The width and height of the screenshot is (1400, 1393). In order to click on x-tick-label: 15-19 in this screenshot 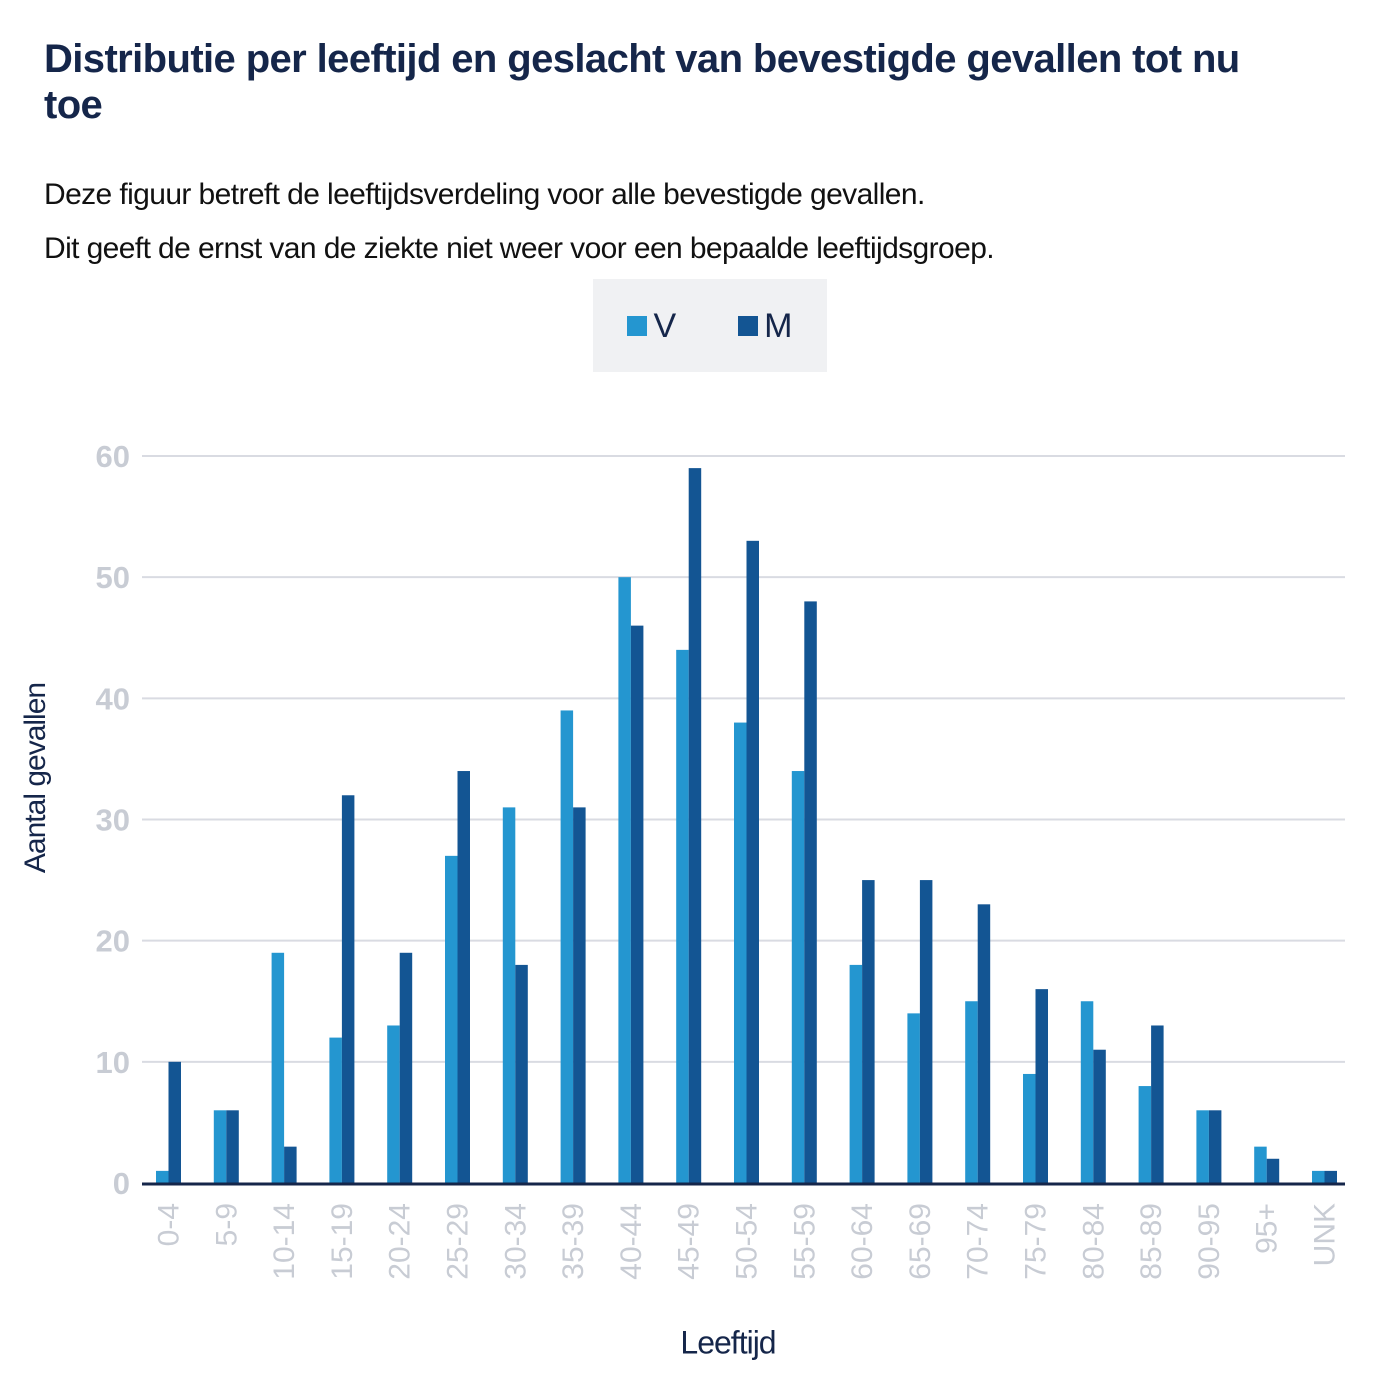, I will do `click(342, 1241)`.